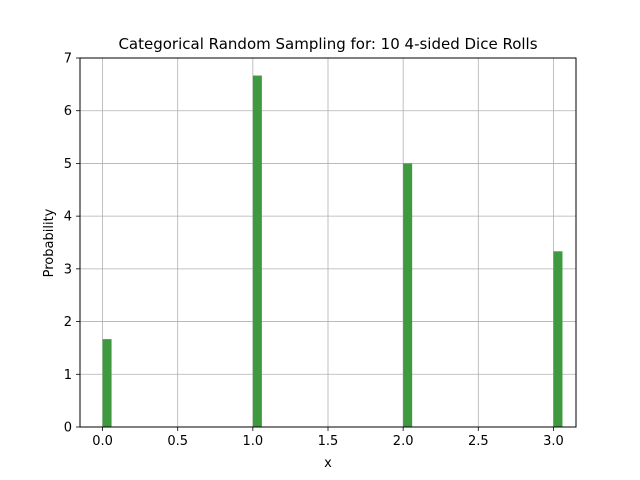  Describe the element at coordinates (68, 375) in the screenshot. I see `y-tick-label: 1` at that location.